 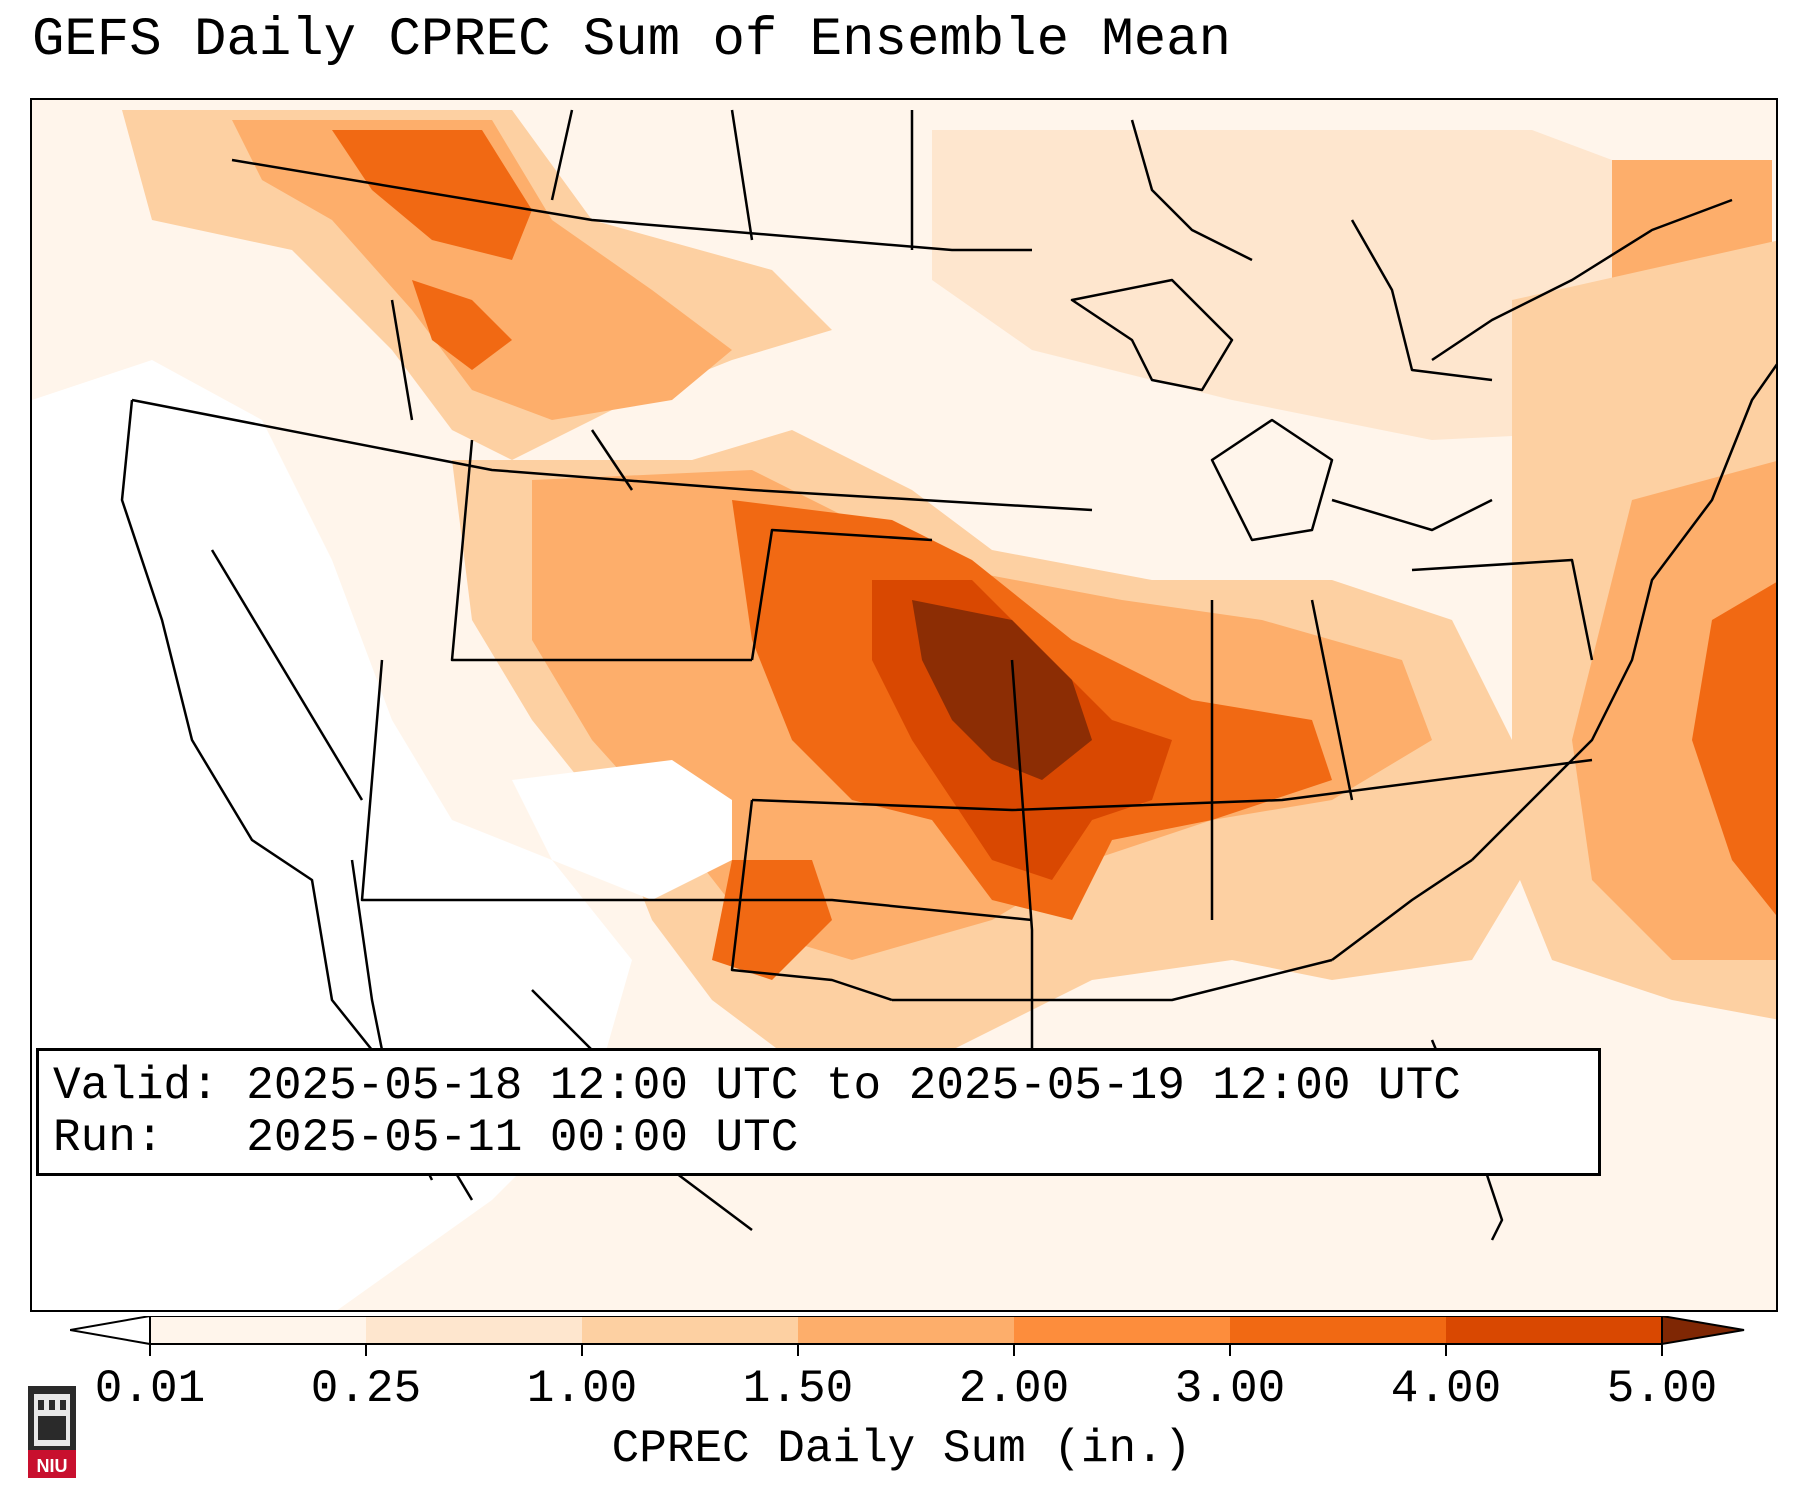 I want to click on colorbar-over-arrow, so click(x=1703, y=1331).